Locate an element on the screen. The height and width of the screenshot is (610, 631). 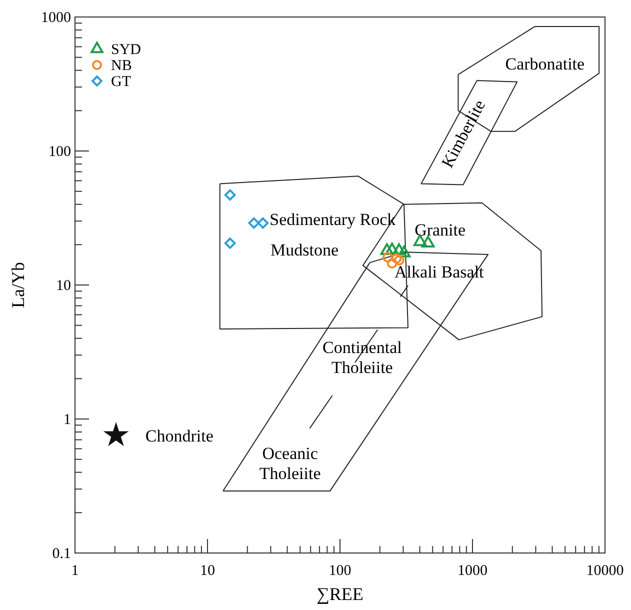
annotation: Granite is located at coordinates (440, 230).